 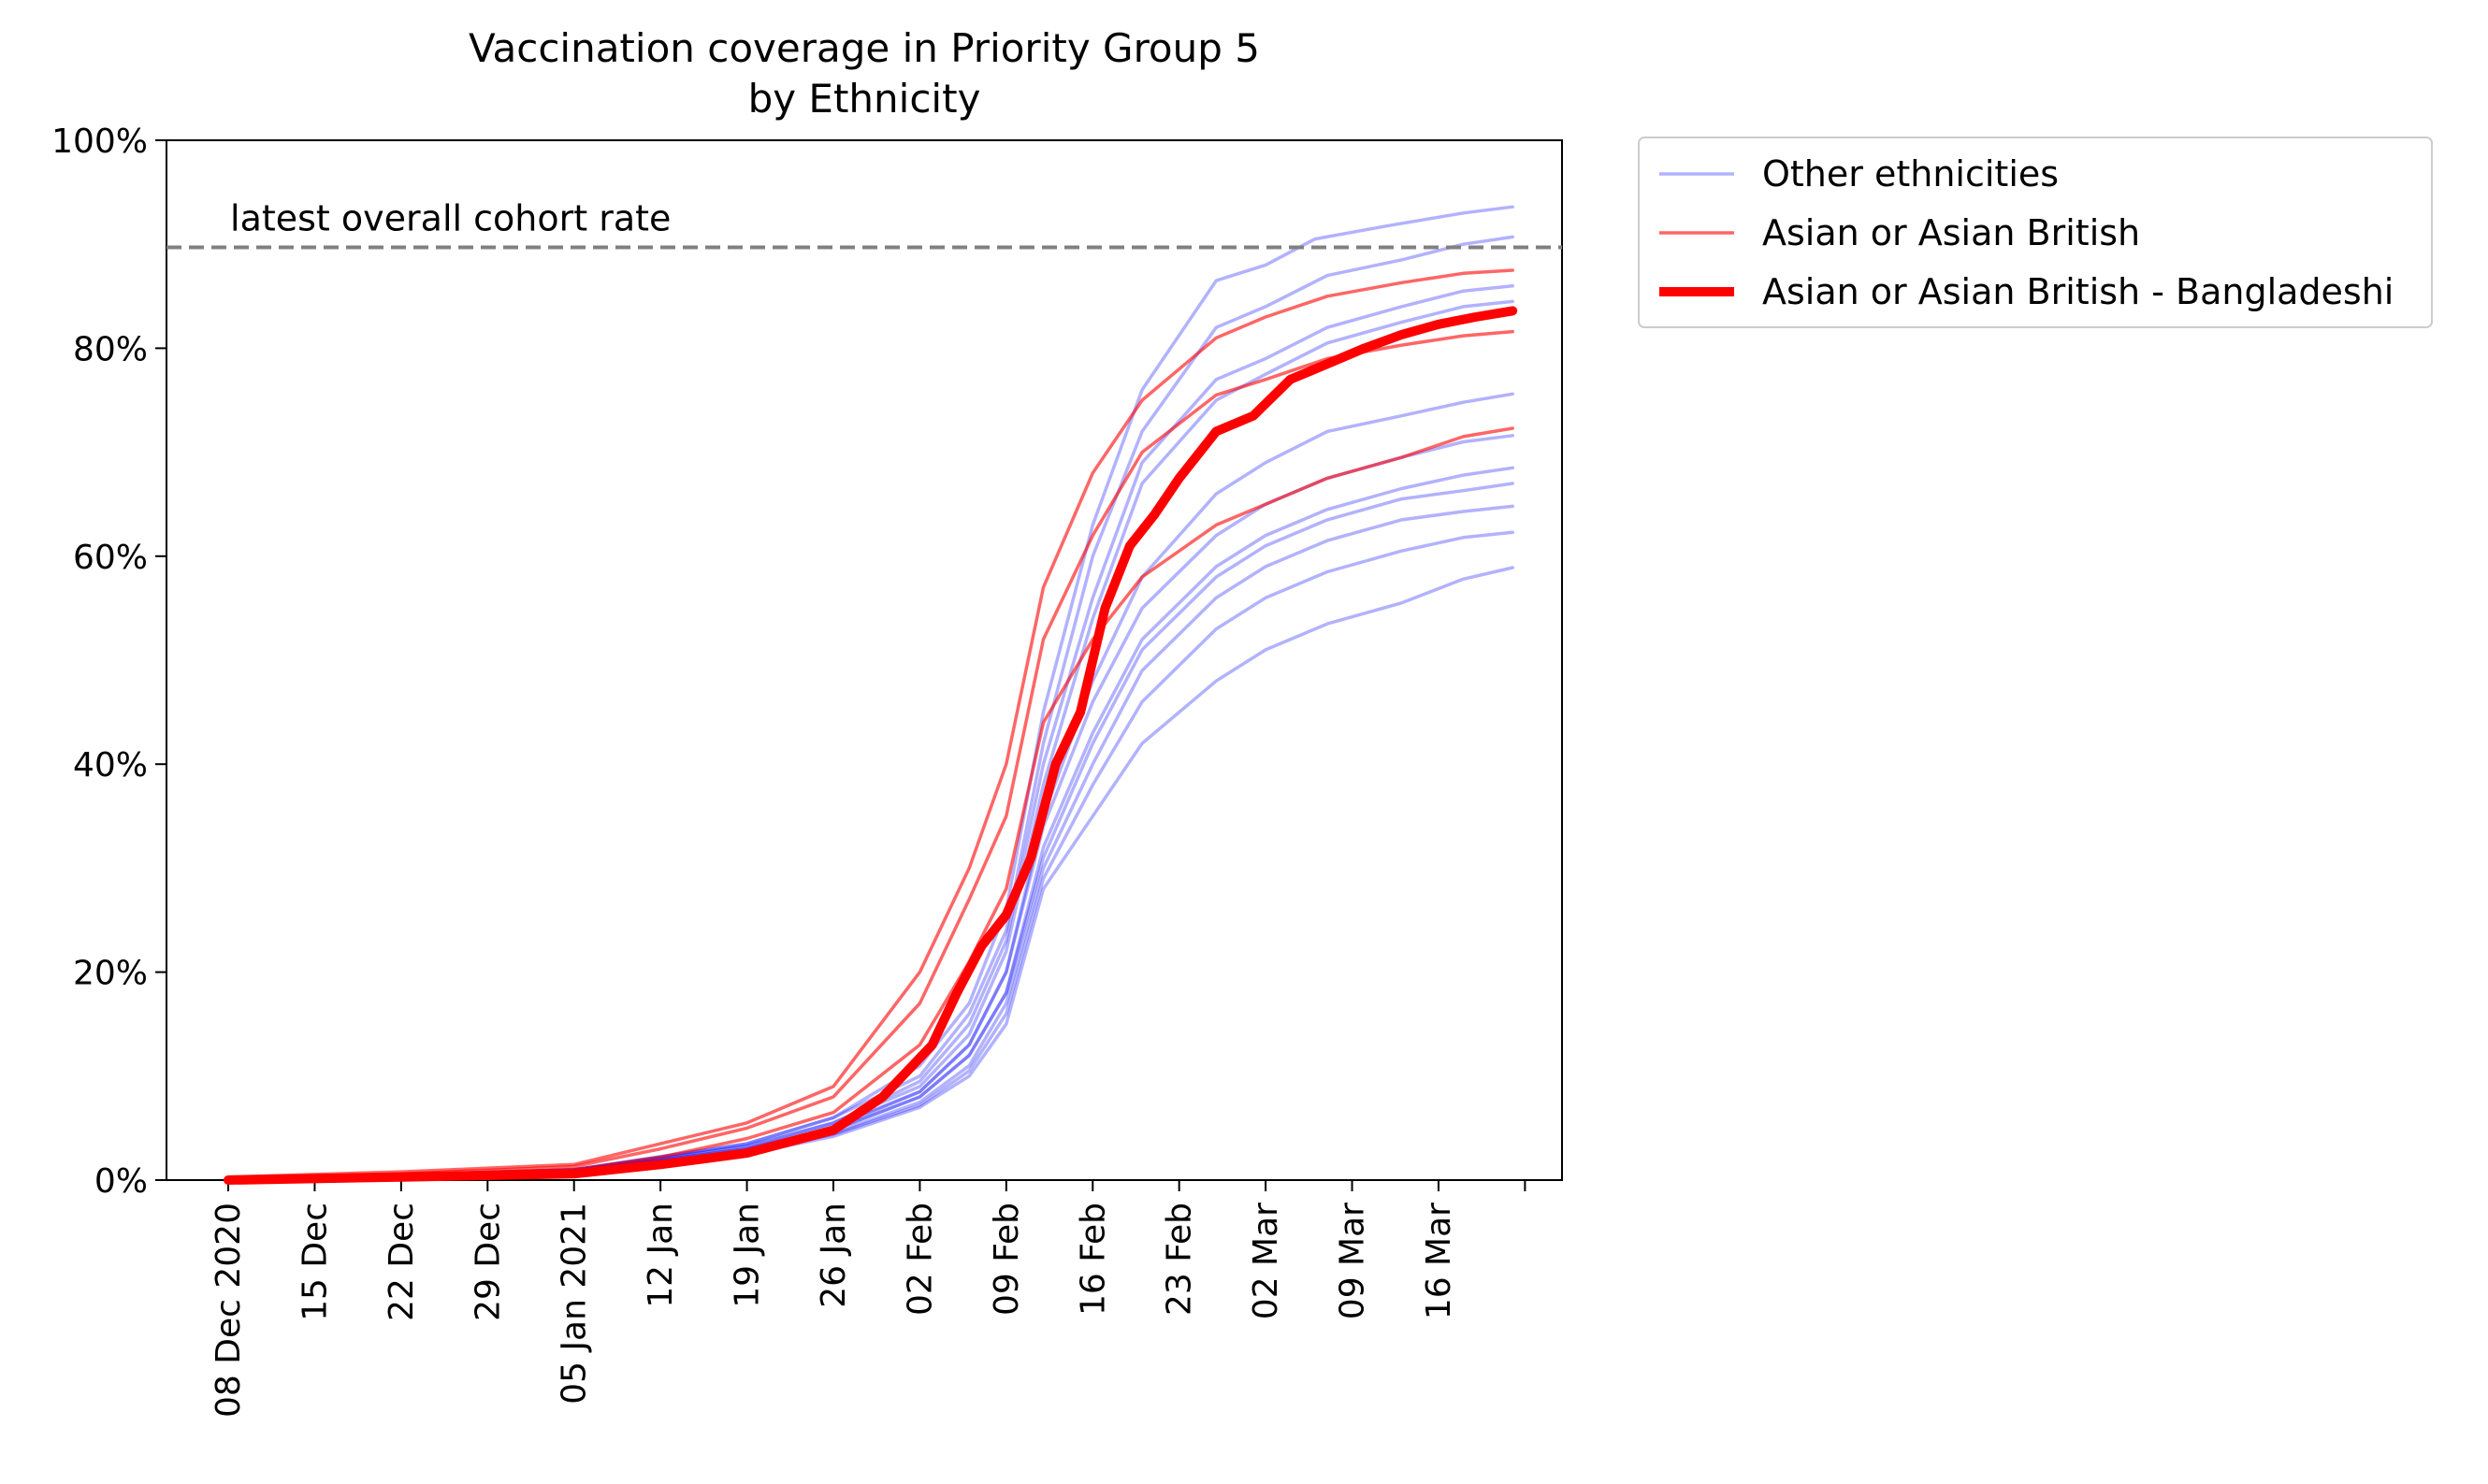 What do you see at coordinates (865, 48) in the screenshot?
I see `chart-title-line-1: Vaccination coverage in Priority Group 5` at bounding box center [865, 48].